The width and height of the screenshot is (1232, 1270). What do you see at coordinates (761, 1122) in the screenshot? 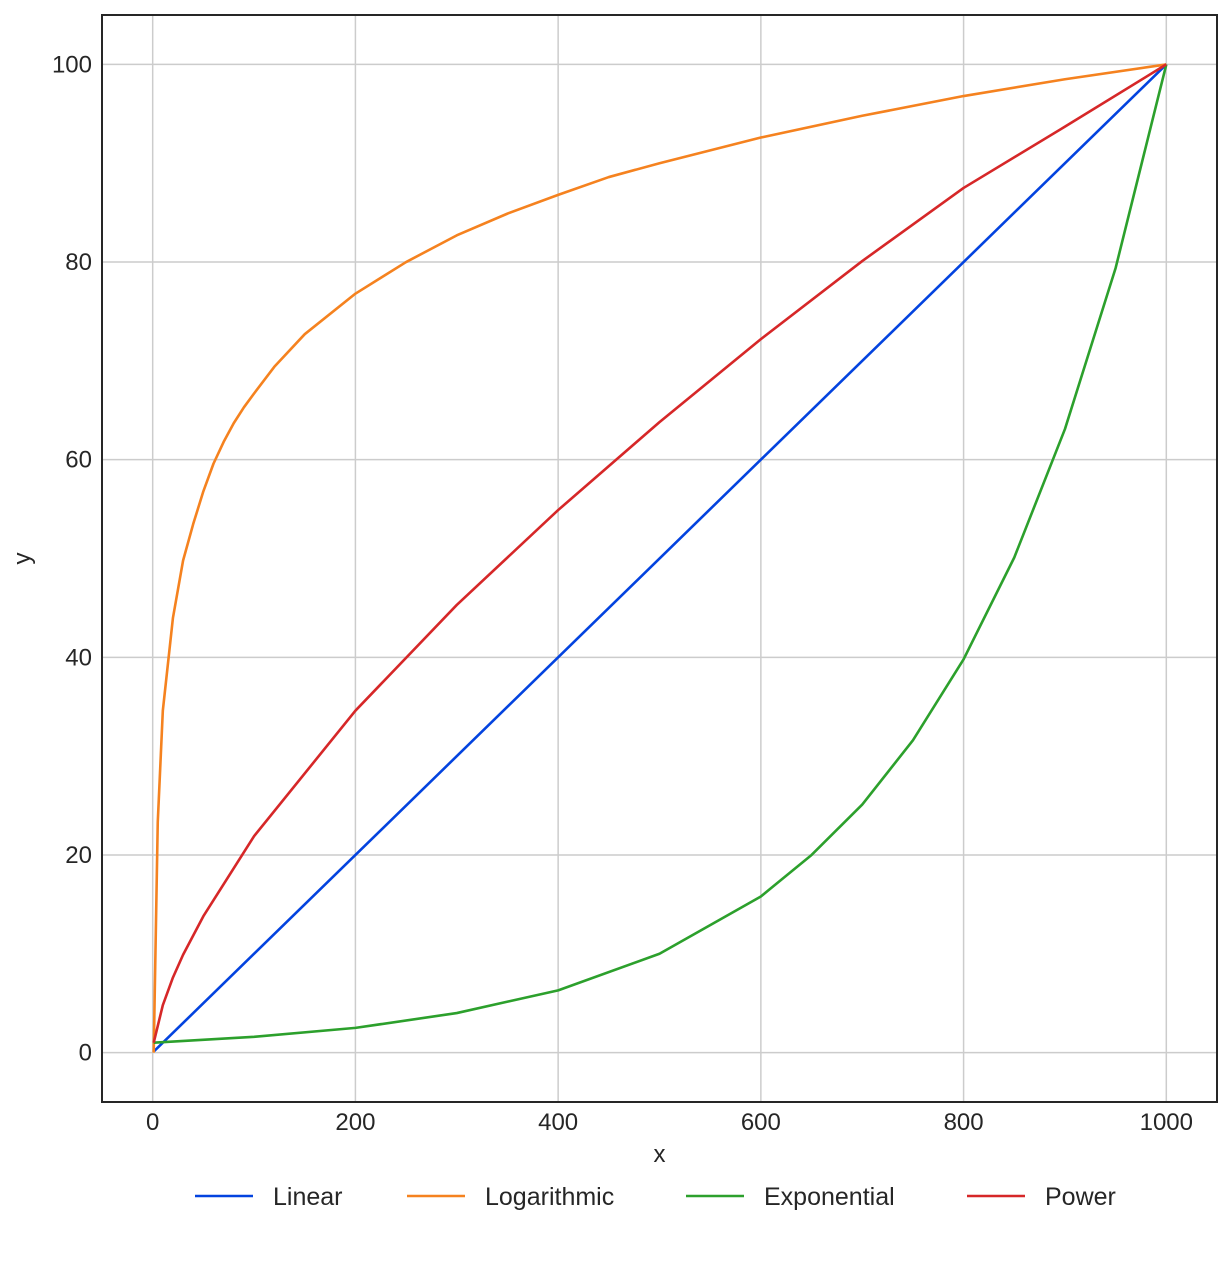
I see `x-tick-label: 600` at bounding box center [761, 1122].